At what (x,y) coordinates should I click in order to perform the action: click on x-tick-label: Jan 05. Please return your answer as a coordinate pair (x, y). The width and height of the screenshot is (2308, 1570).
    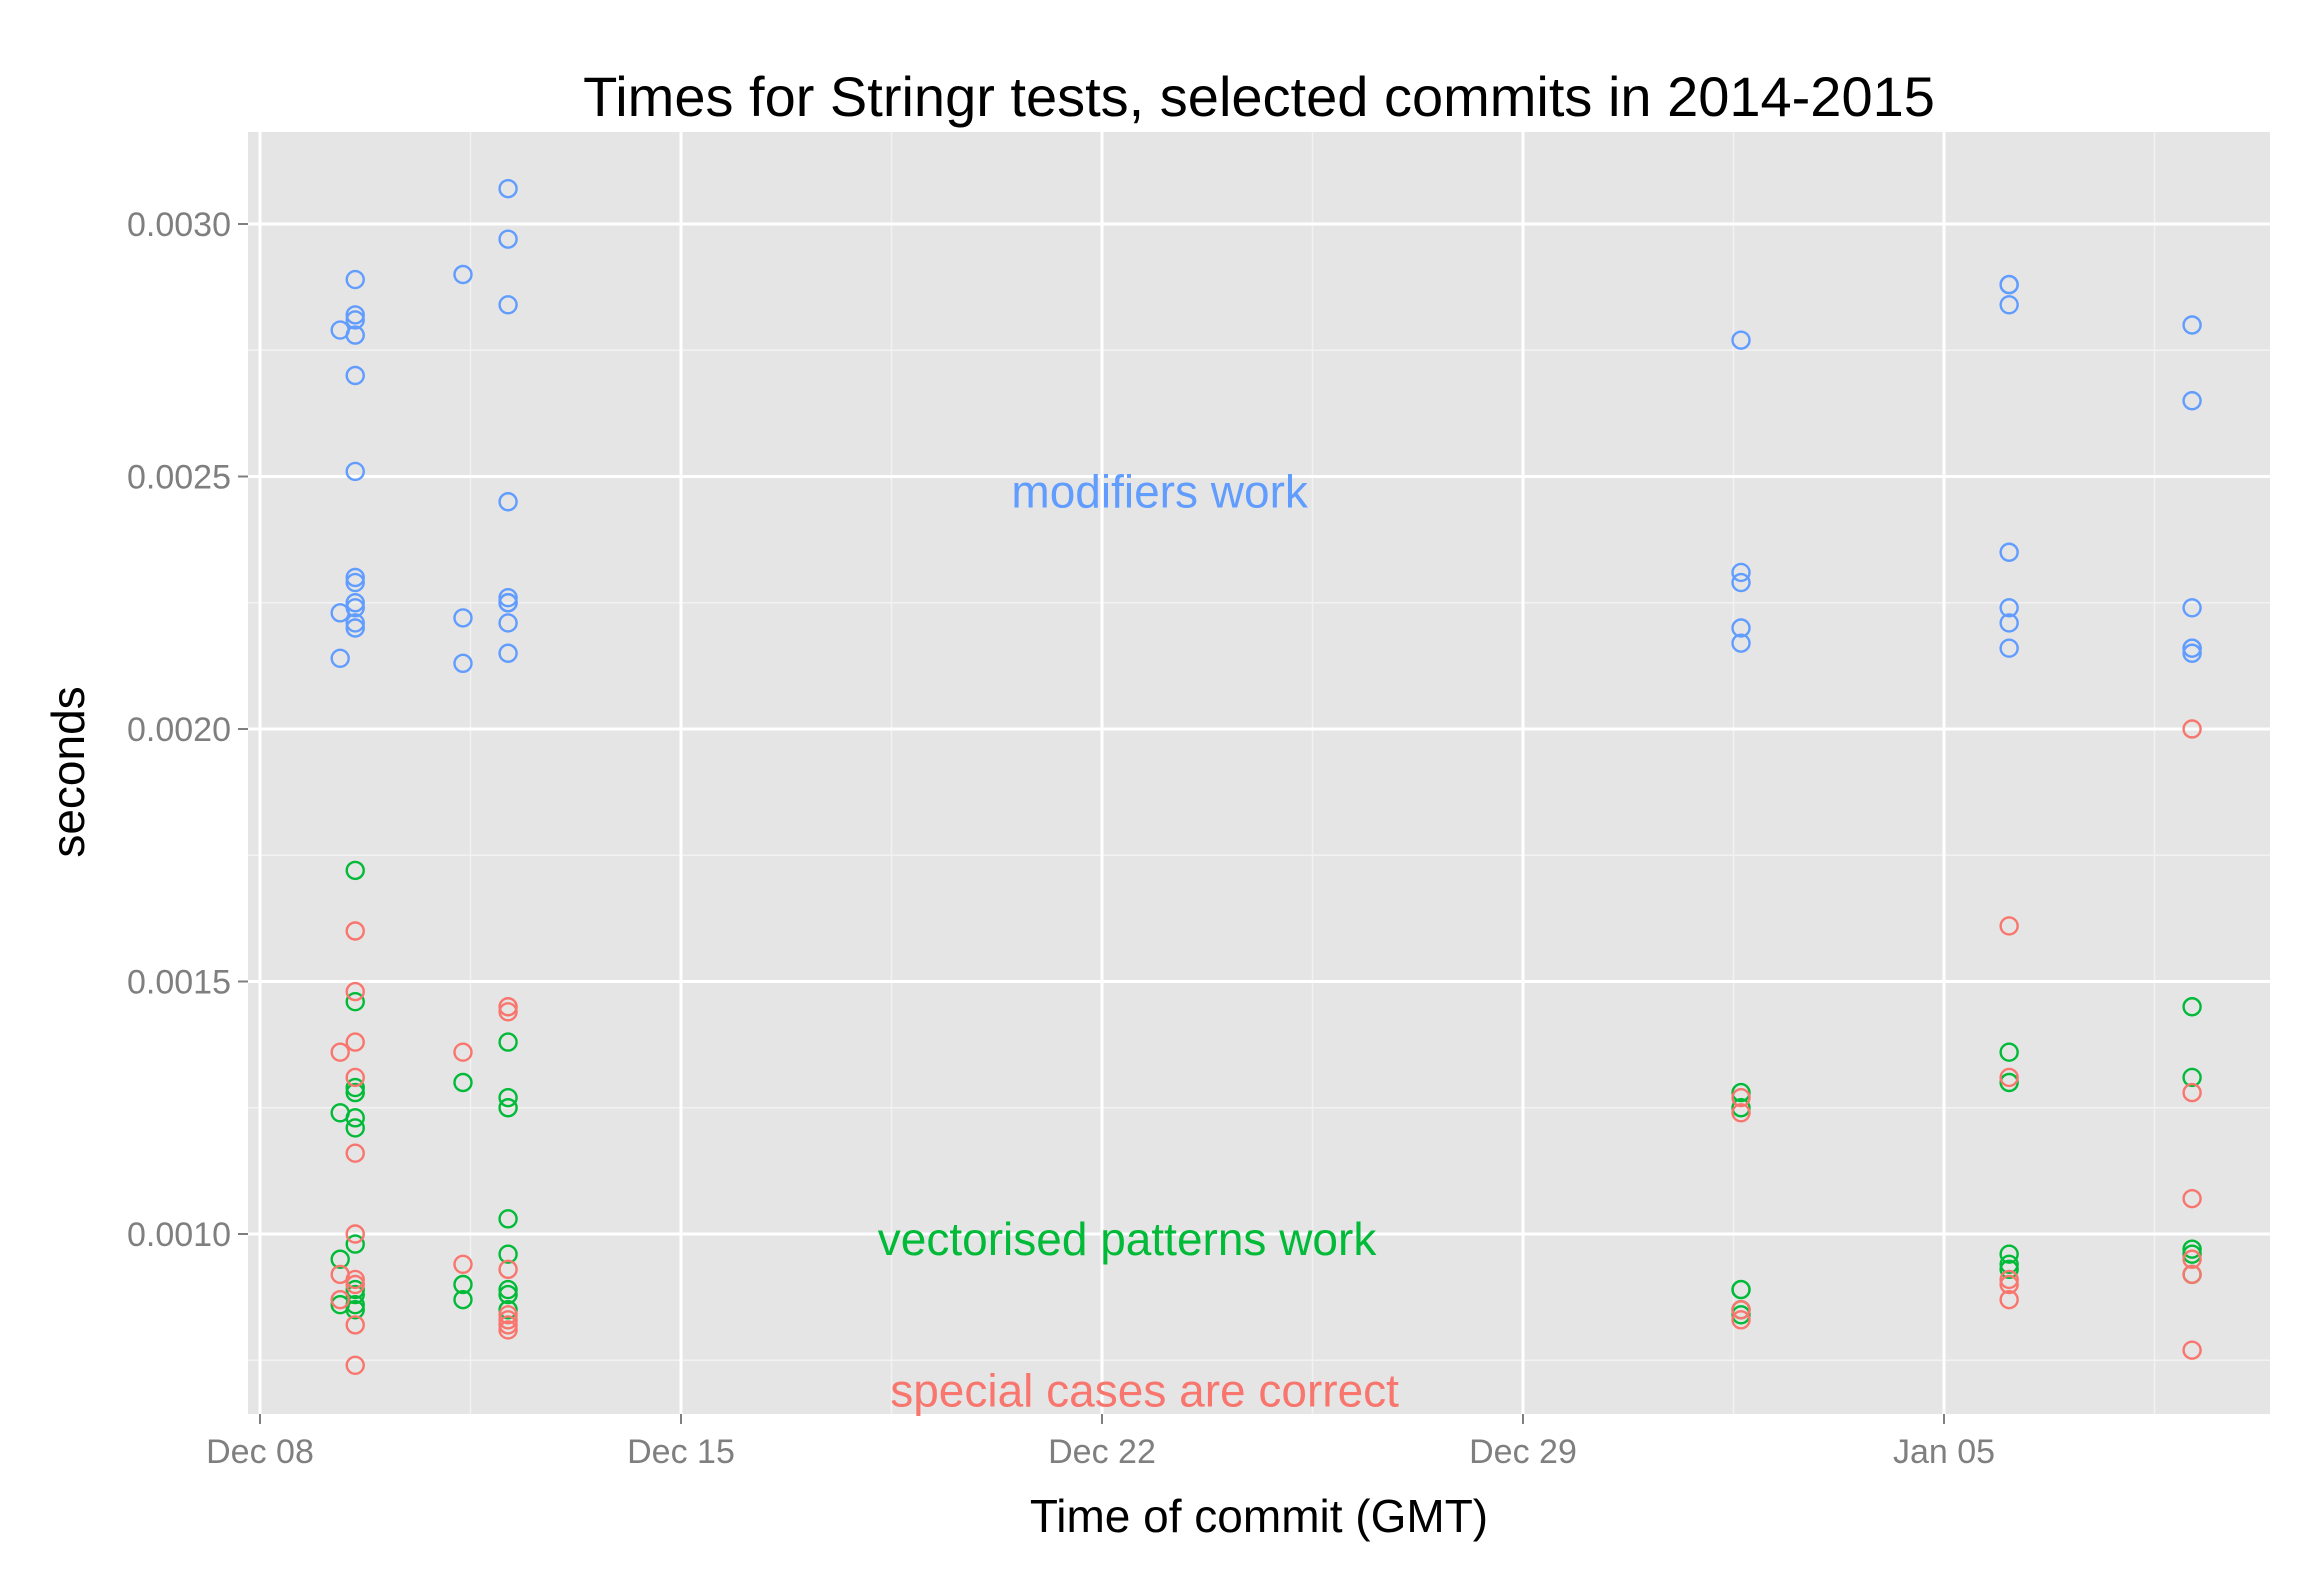
    Looking at the image, I should click on (1944, 1452).